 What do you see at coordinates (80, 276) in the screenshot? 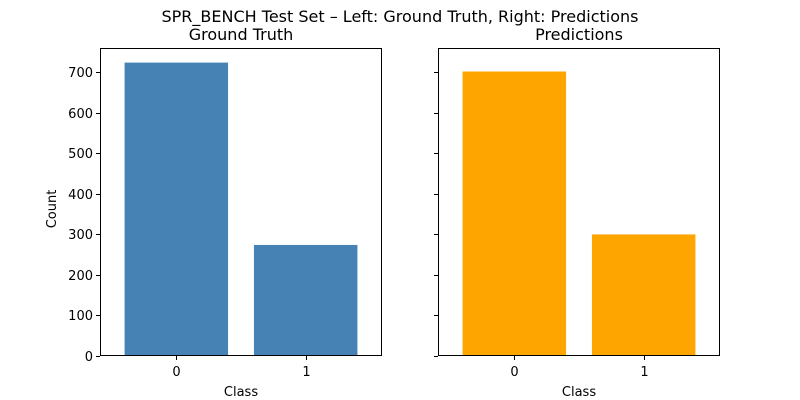
I see `ground-truth-ytick-label: 200` at bounding box center [80, 276].